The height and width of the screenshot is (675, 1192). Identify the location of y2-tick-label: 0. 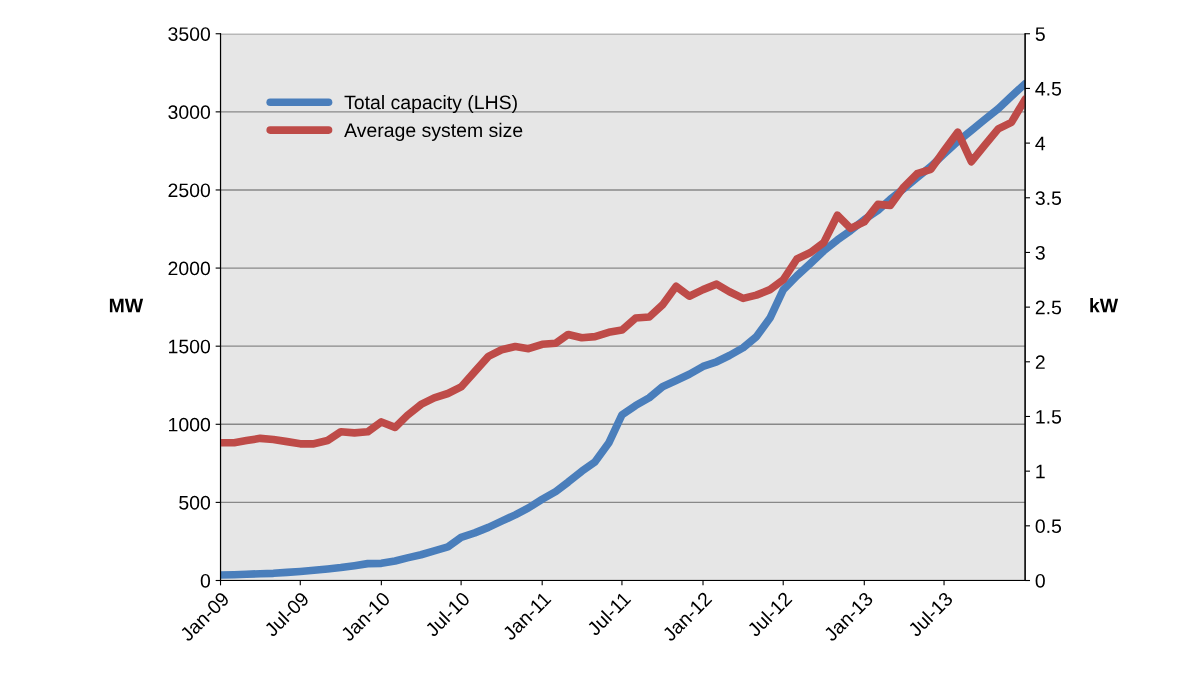
(1040, 580).